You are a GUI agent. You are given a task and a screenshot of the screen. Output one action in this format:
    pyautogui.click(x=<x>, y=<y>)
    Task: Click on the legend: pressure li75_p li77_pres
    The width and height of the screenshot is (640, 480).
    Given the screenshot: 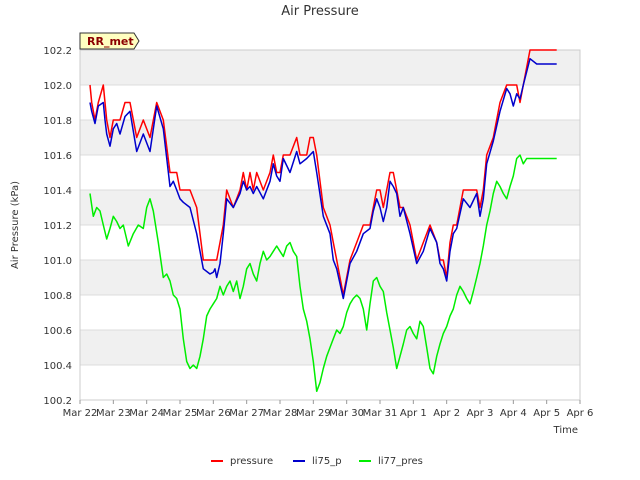 What is the action you would take?
    pyautogui.click(x=317, y=461)
    